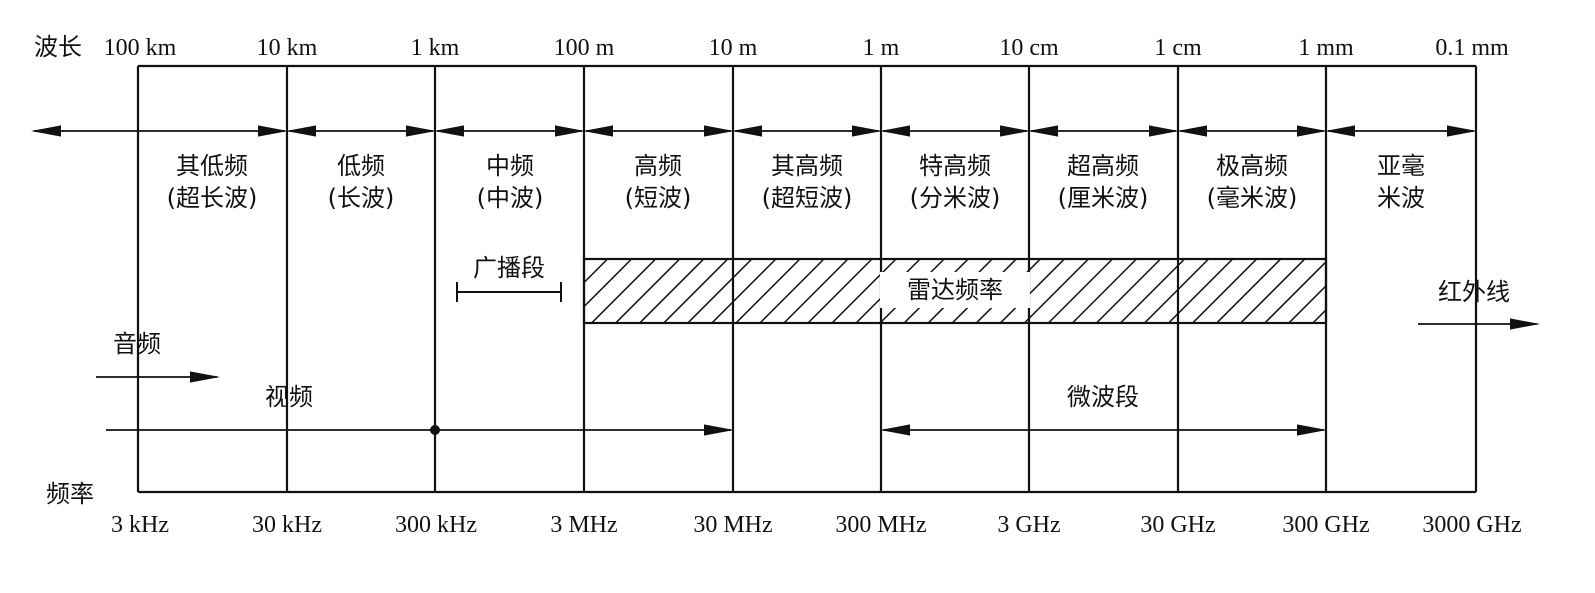 This screenshot has width=1595, height=593. What do you see at coordinates (1029, 48) in the screenshot?
I see `wavelength-tick: 10 cm` at bounding box center [1029, 48].